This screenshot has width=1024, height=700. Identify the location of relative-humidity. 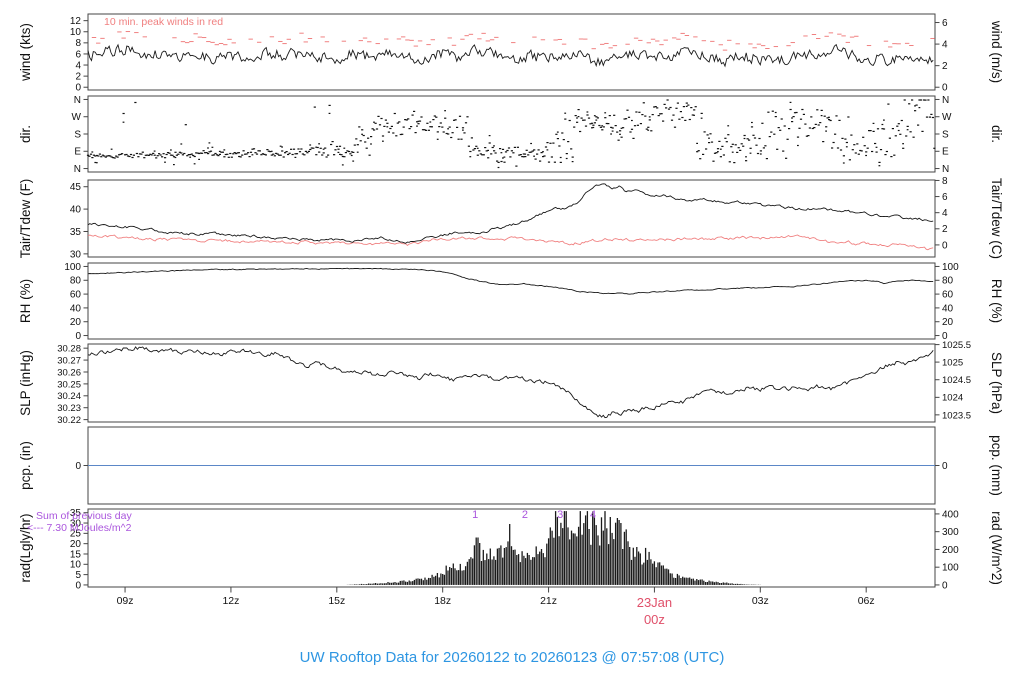
(510, 281).